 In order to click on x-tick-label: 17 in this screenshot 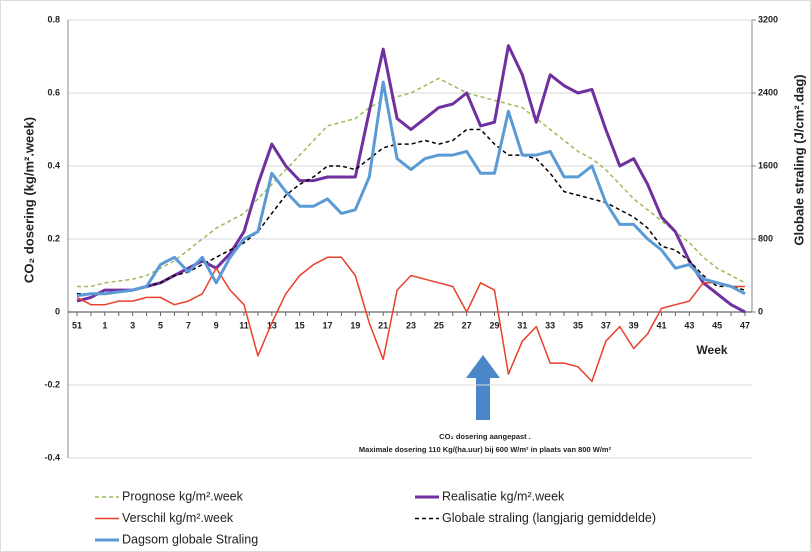, I will do `click(327, 325)`.